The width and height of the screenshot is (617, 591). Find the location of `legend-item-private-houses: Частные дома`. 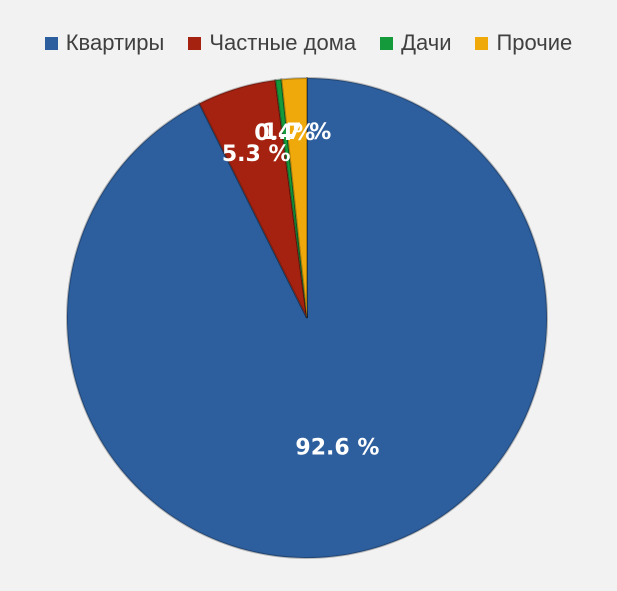

legend-item-private-houses: Частные дома is located at coordinates (272, 43).